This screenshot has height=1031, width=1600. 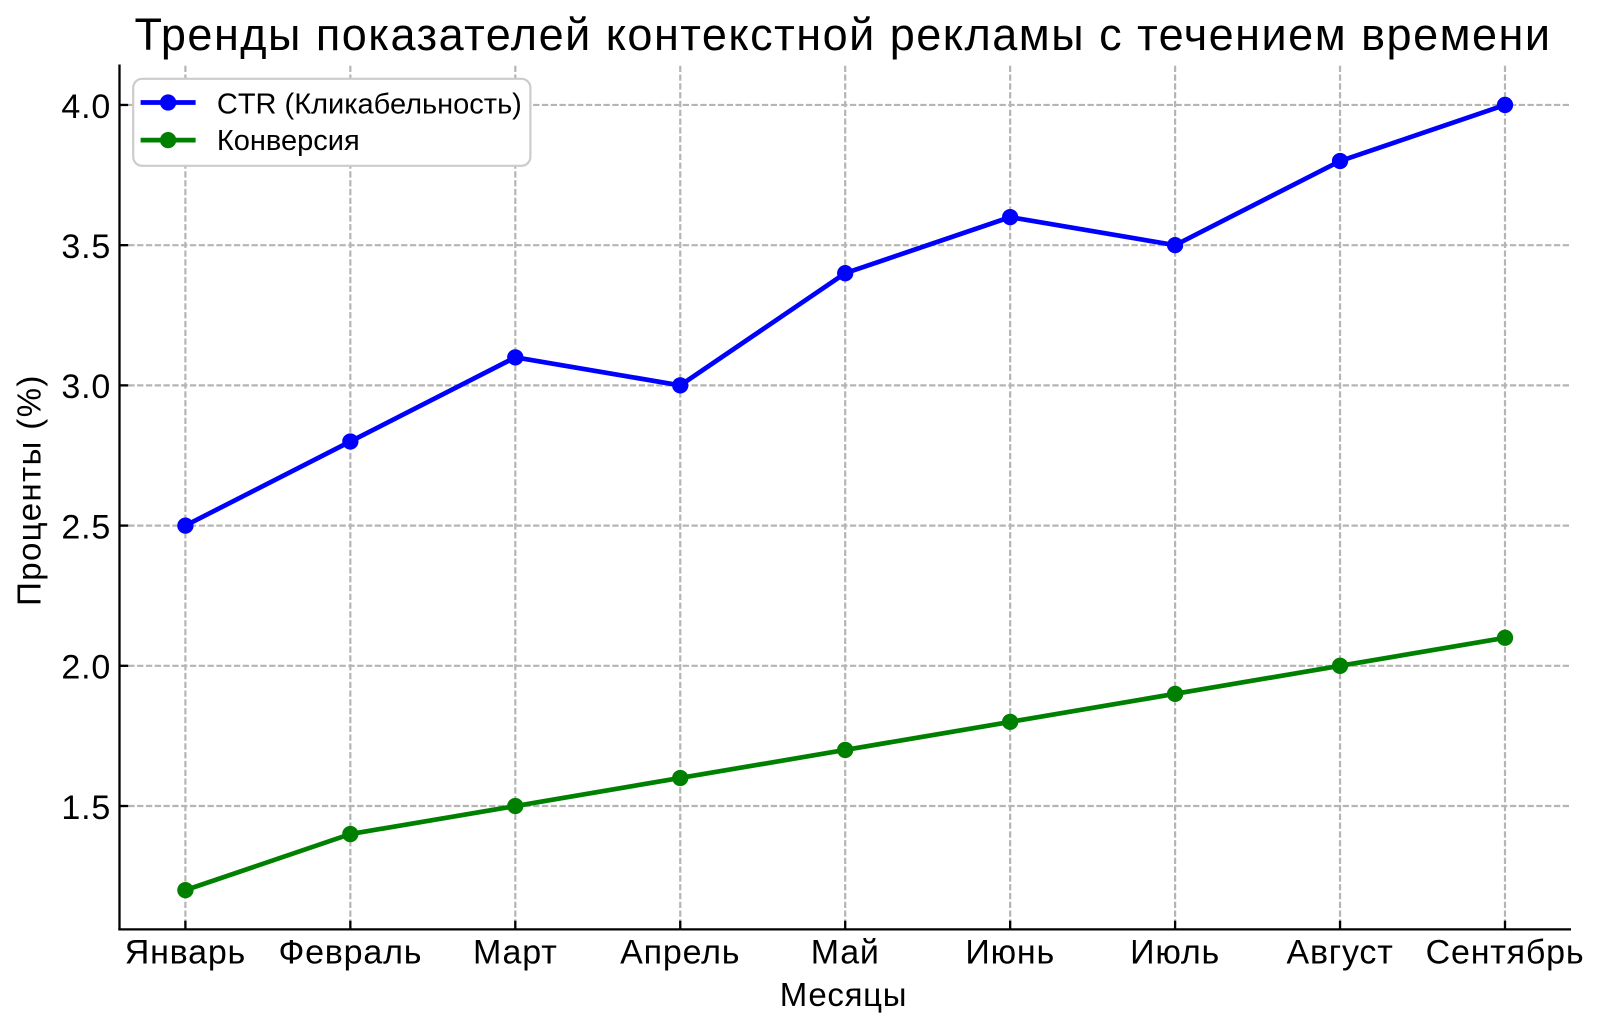 I want to click on svg-text: Проценты (%), so click(x=29, y=490).